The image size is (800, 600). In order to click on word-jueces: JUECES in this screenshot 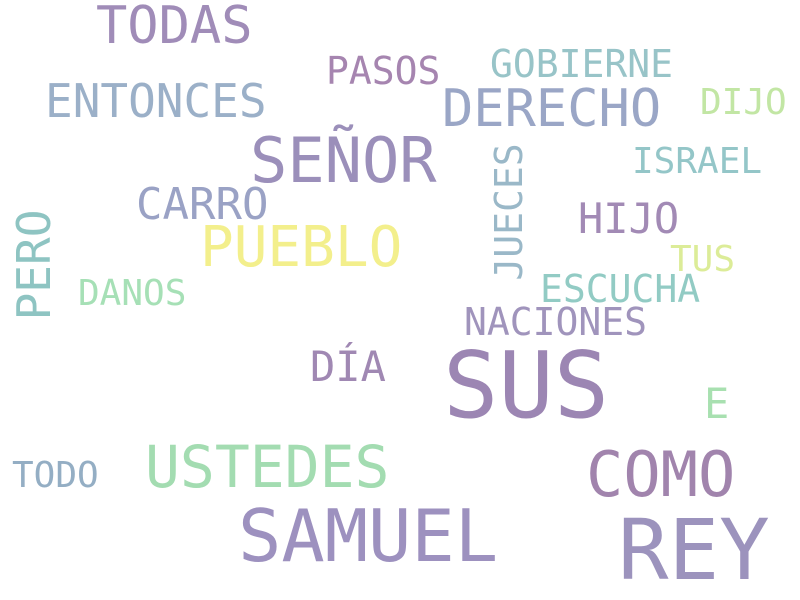, I will do `click(509, 212)`.